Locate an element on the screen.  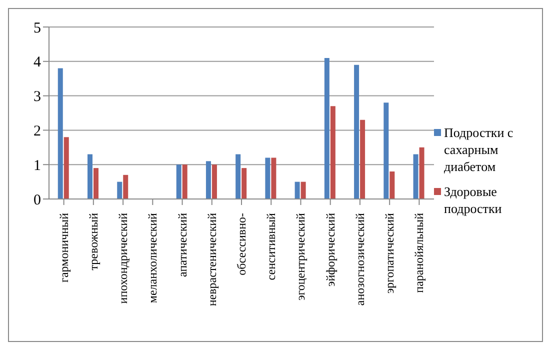
y-tick-label: 1 is located at coordinates (37, 166).